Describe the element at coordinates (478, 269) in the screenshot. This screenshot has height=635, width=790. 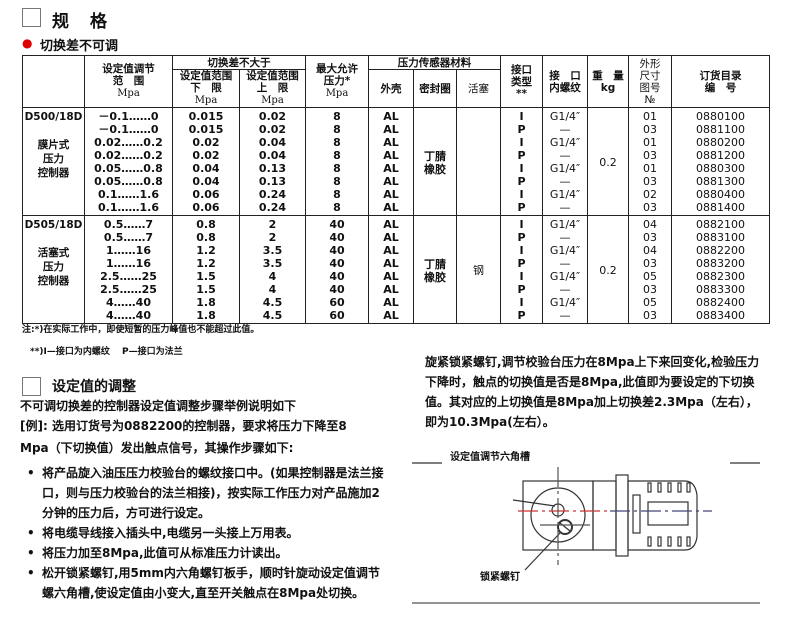
I see `piston-cell: 钢` at that location.